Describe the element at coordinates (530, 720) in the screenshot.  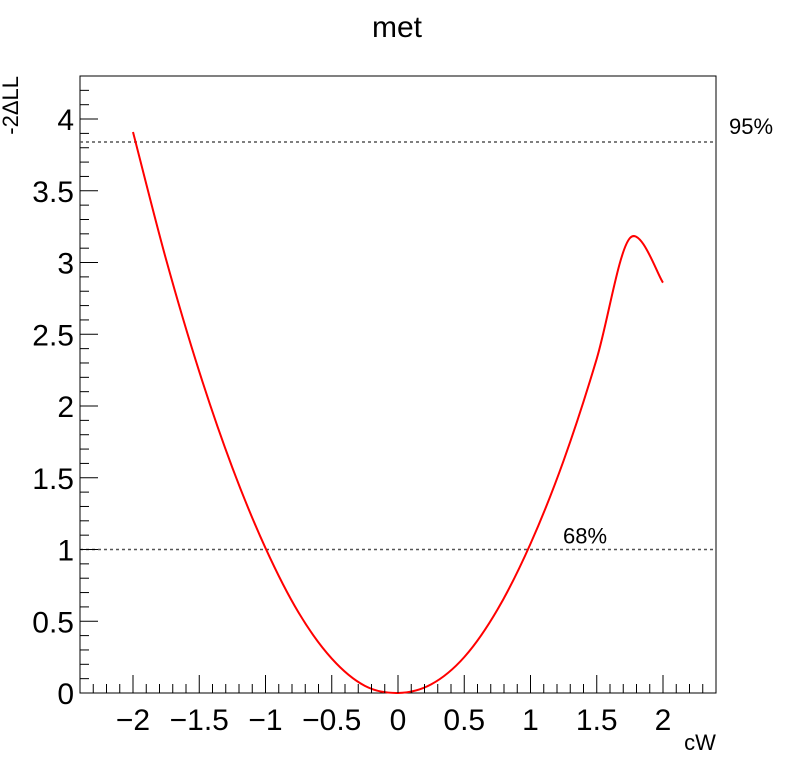
I see `x-tick-label: 1` at that location.